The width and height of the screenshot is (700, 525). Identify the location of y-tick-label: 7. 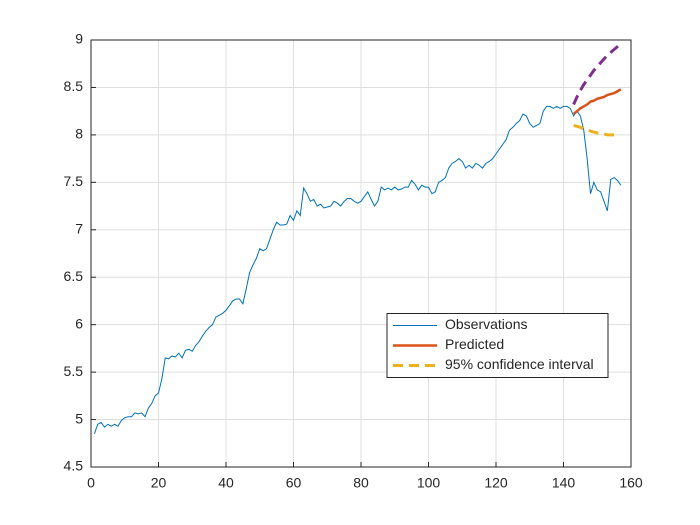
(79, 228).